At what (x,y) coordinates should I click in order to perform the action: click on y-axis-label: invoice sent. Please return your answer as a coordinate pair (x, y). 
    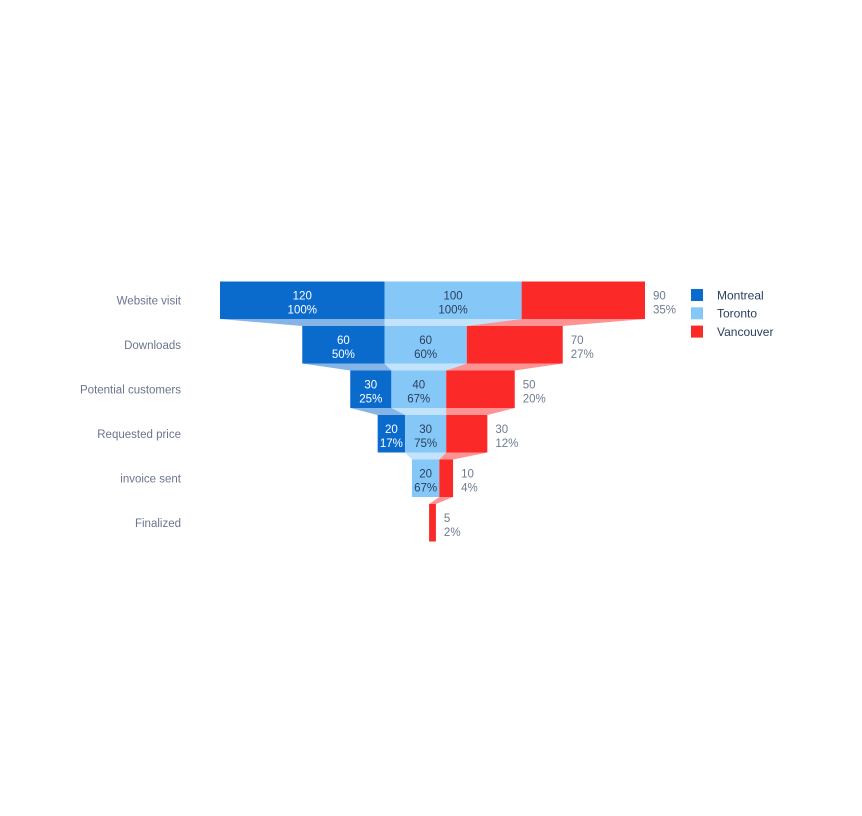
    Looking at the image, I should click on (151, 479).